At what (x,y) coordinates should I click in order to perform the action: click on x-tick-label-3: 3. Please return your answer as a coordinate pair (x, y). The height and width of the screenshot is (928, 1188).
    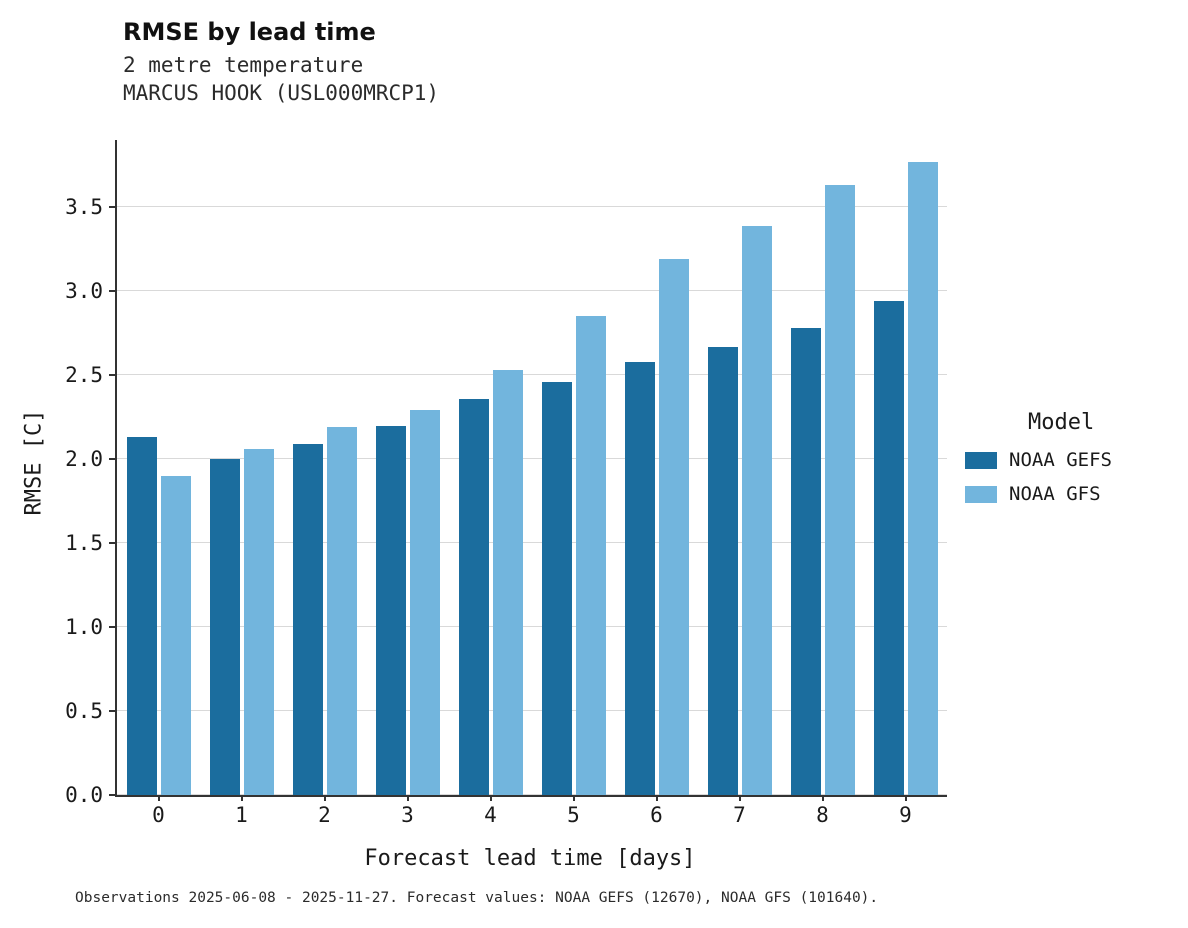
    Looking at the image, I should click on (407, 815).